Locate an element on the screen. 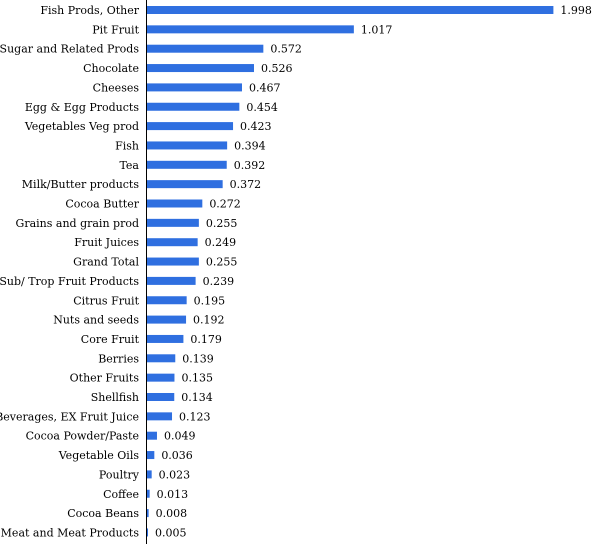  category-label: Grand Total is located at coordinates (106, 262).